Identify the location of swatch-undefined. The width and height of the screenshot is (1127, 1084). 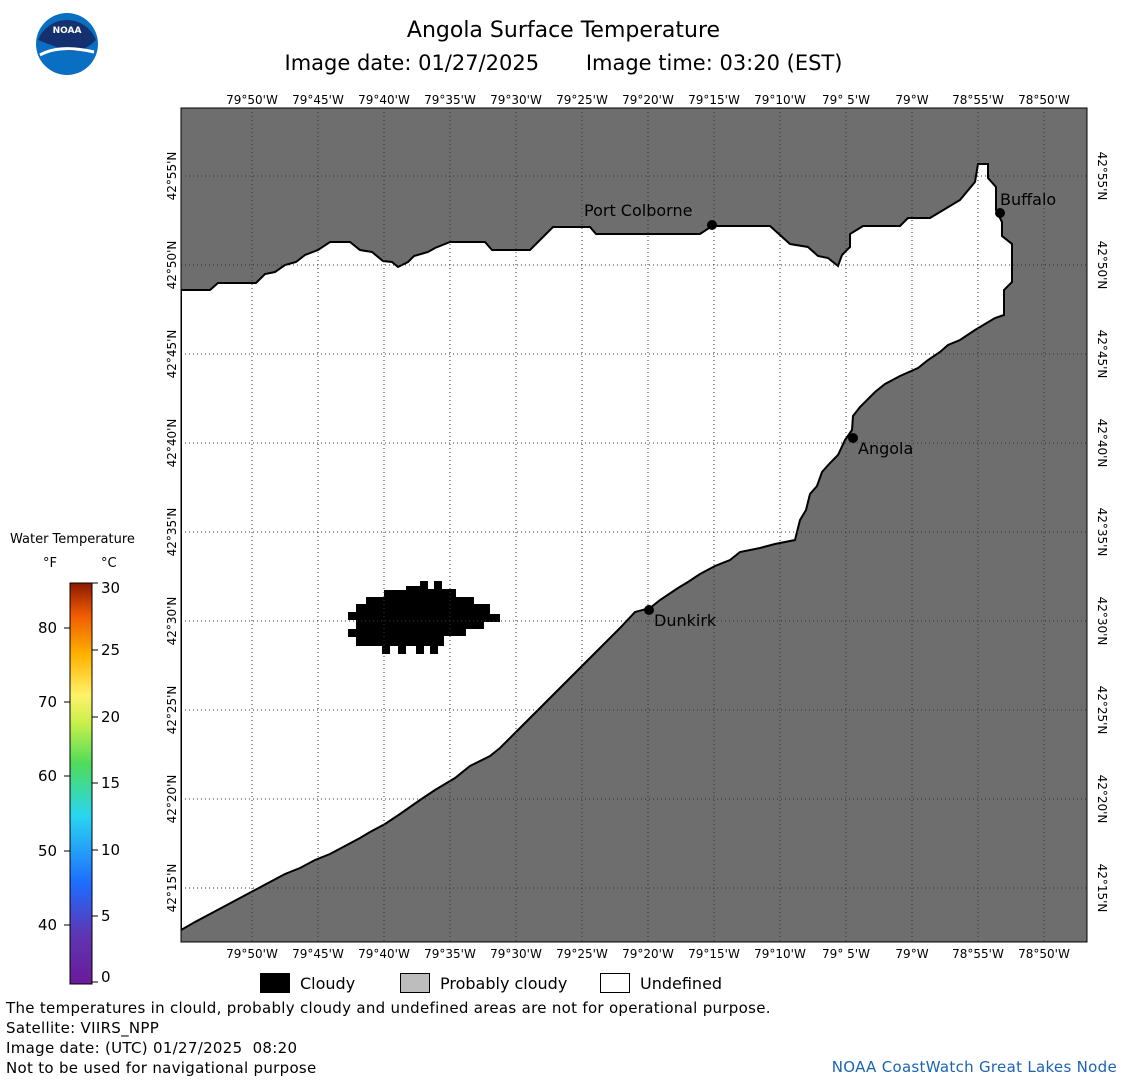
(615, 983).